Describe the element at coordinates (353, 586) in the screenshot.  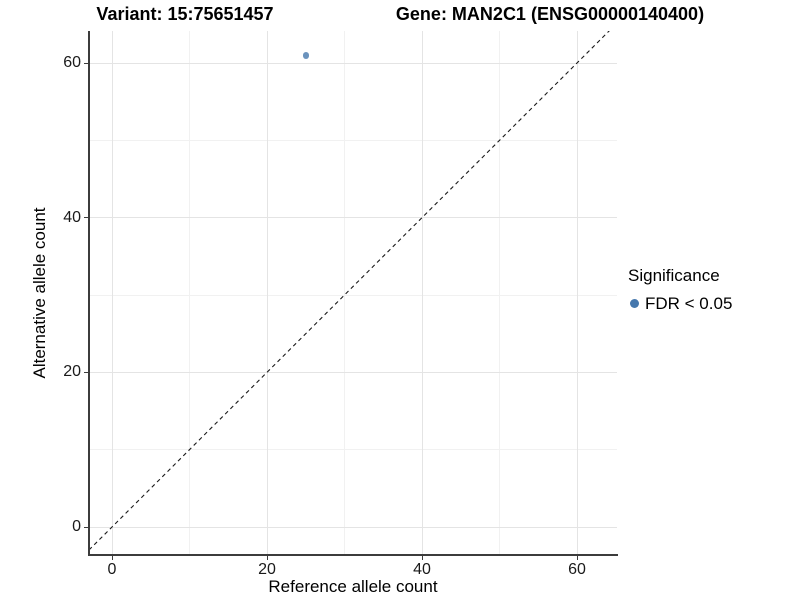
I see `x-axis-title: Reference allele count` at that location.